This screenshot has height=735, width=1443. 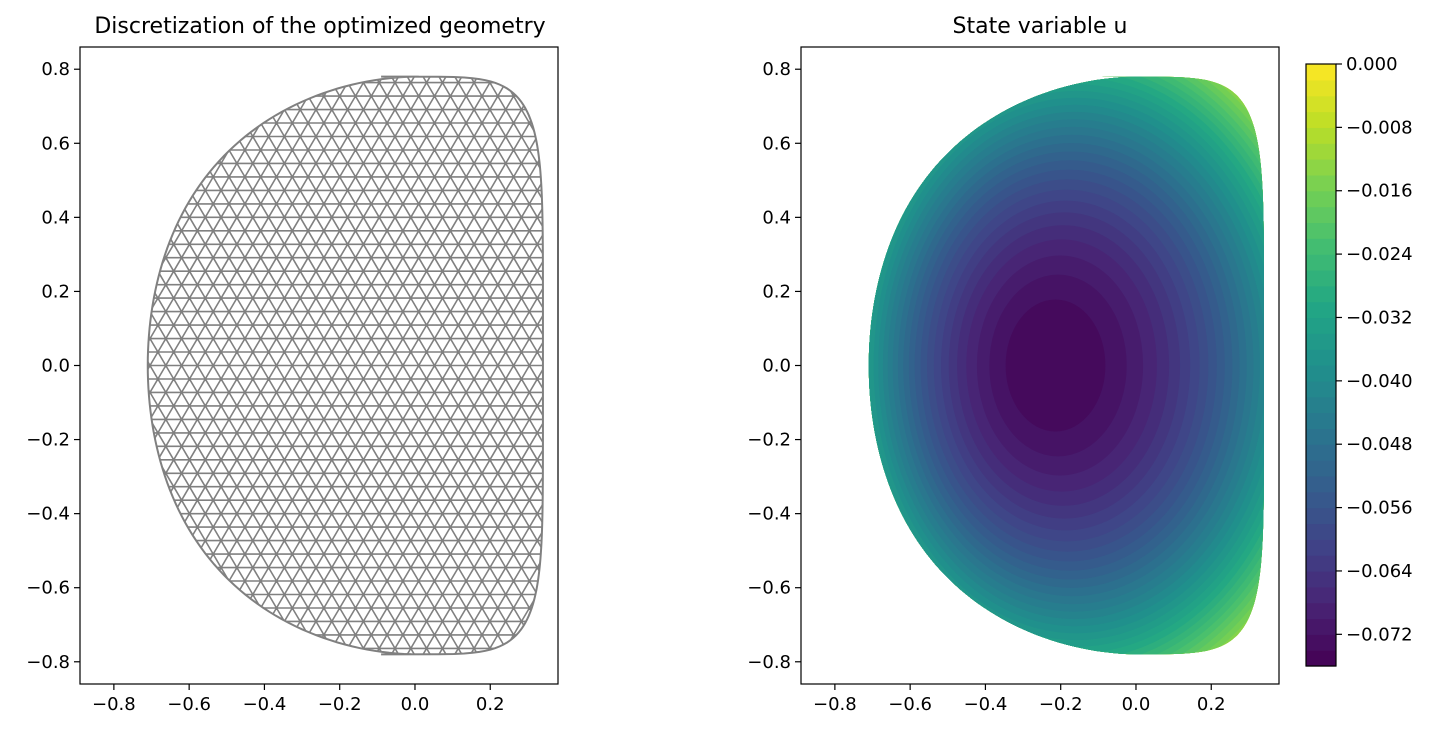 What do you see at coordinates (1379, 508) in the screenshot?
I see `colorbar-tick-label: −0.056` at bounding box center [1379, 508].